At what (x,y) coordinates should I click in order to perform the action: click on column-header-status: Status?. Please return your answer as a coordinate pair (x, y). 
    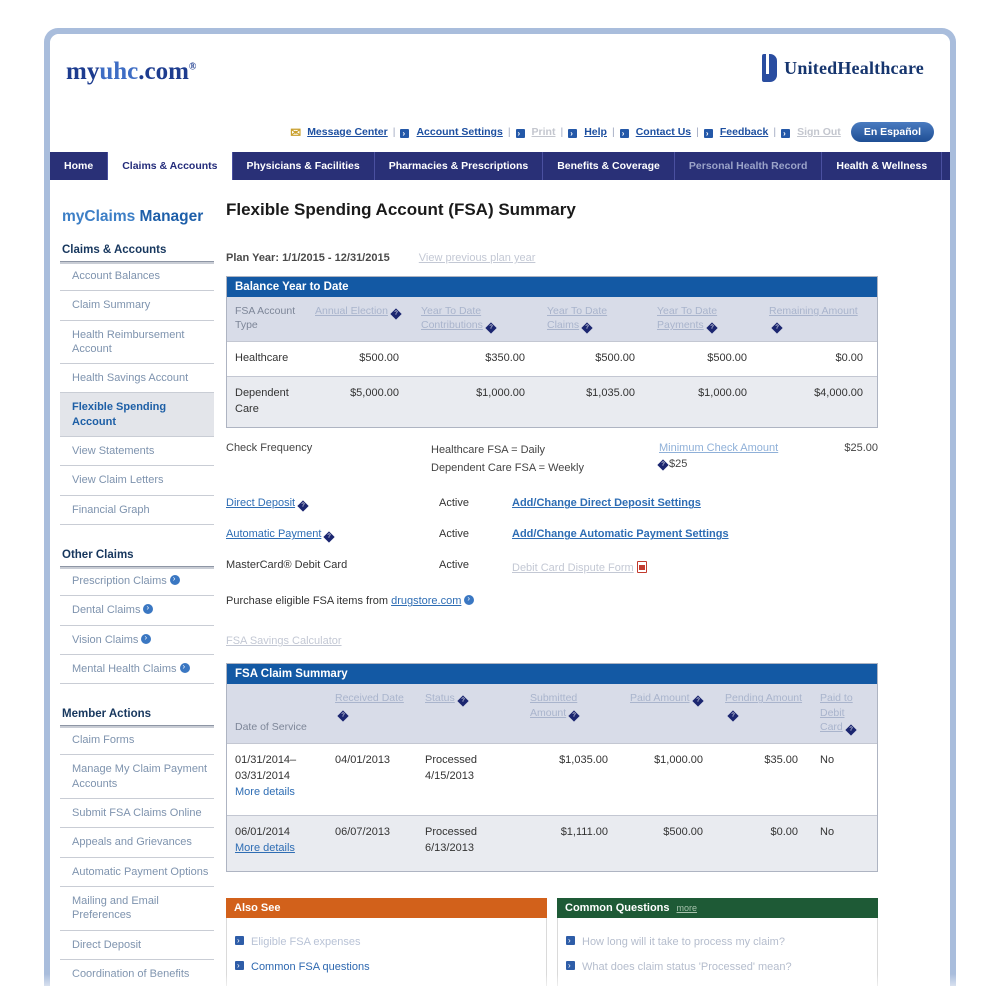
    Looking at the image, I should click on (469, 712).